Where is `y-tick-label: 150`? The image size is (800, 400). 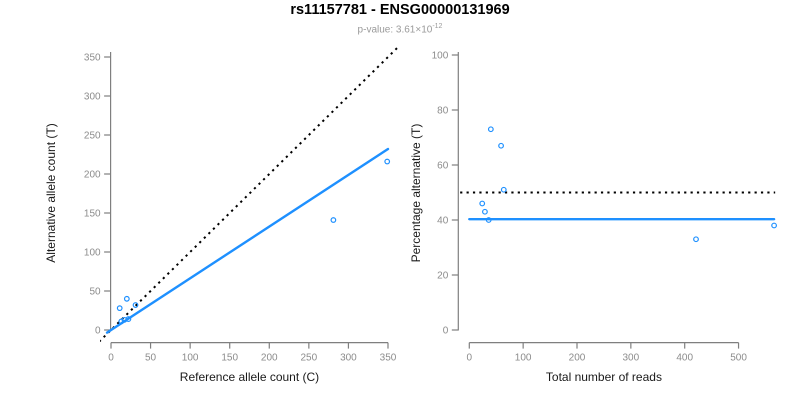 y-tick-label: 150 is located at coordinates (92, 214).